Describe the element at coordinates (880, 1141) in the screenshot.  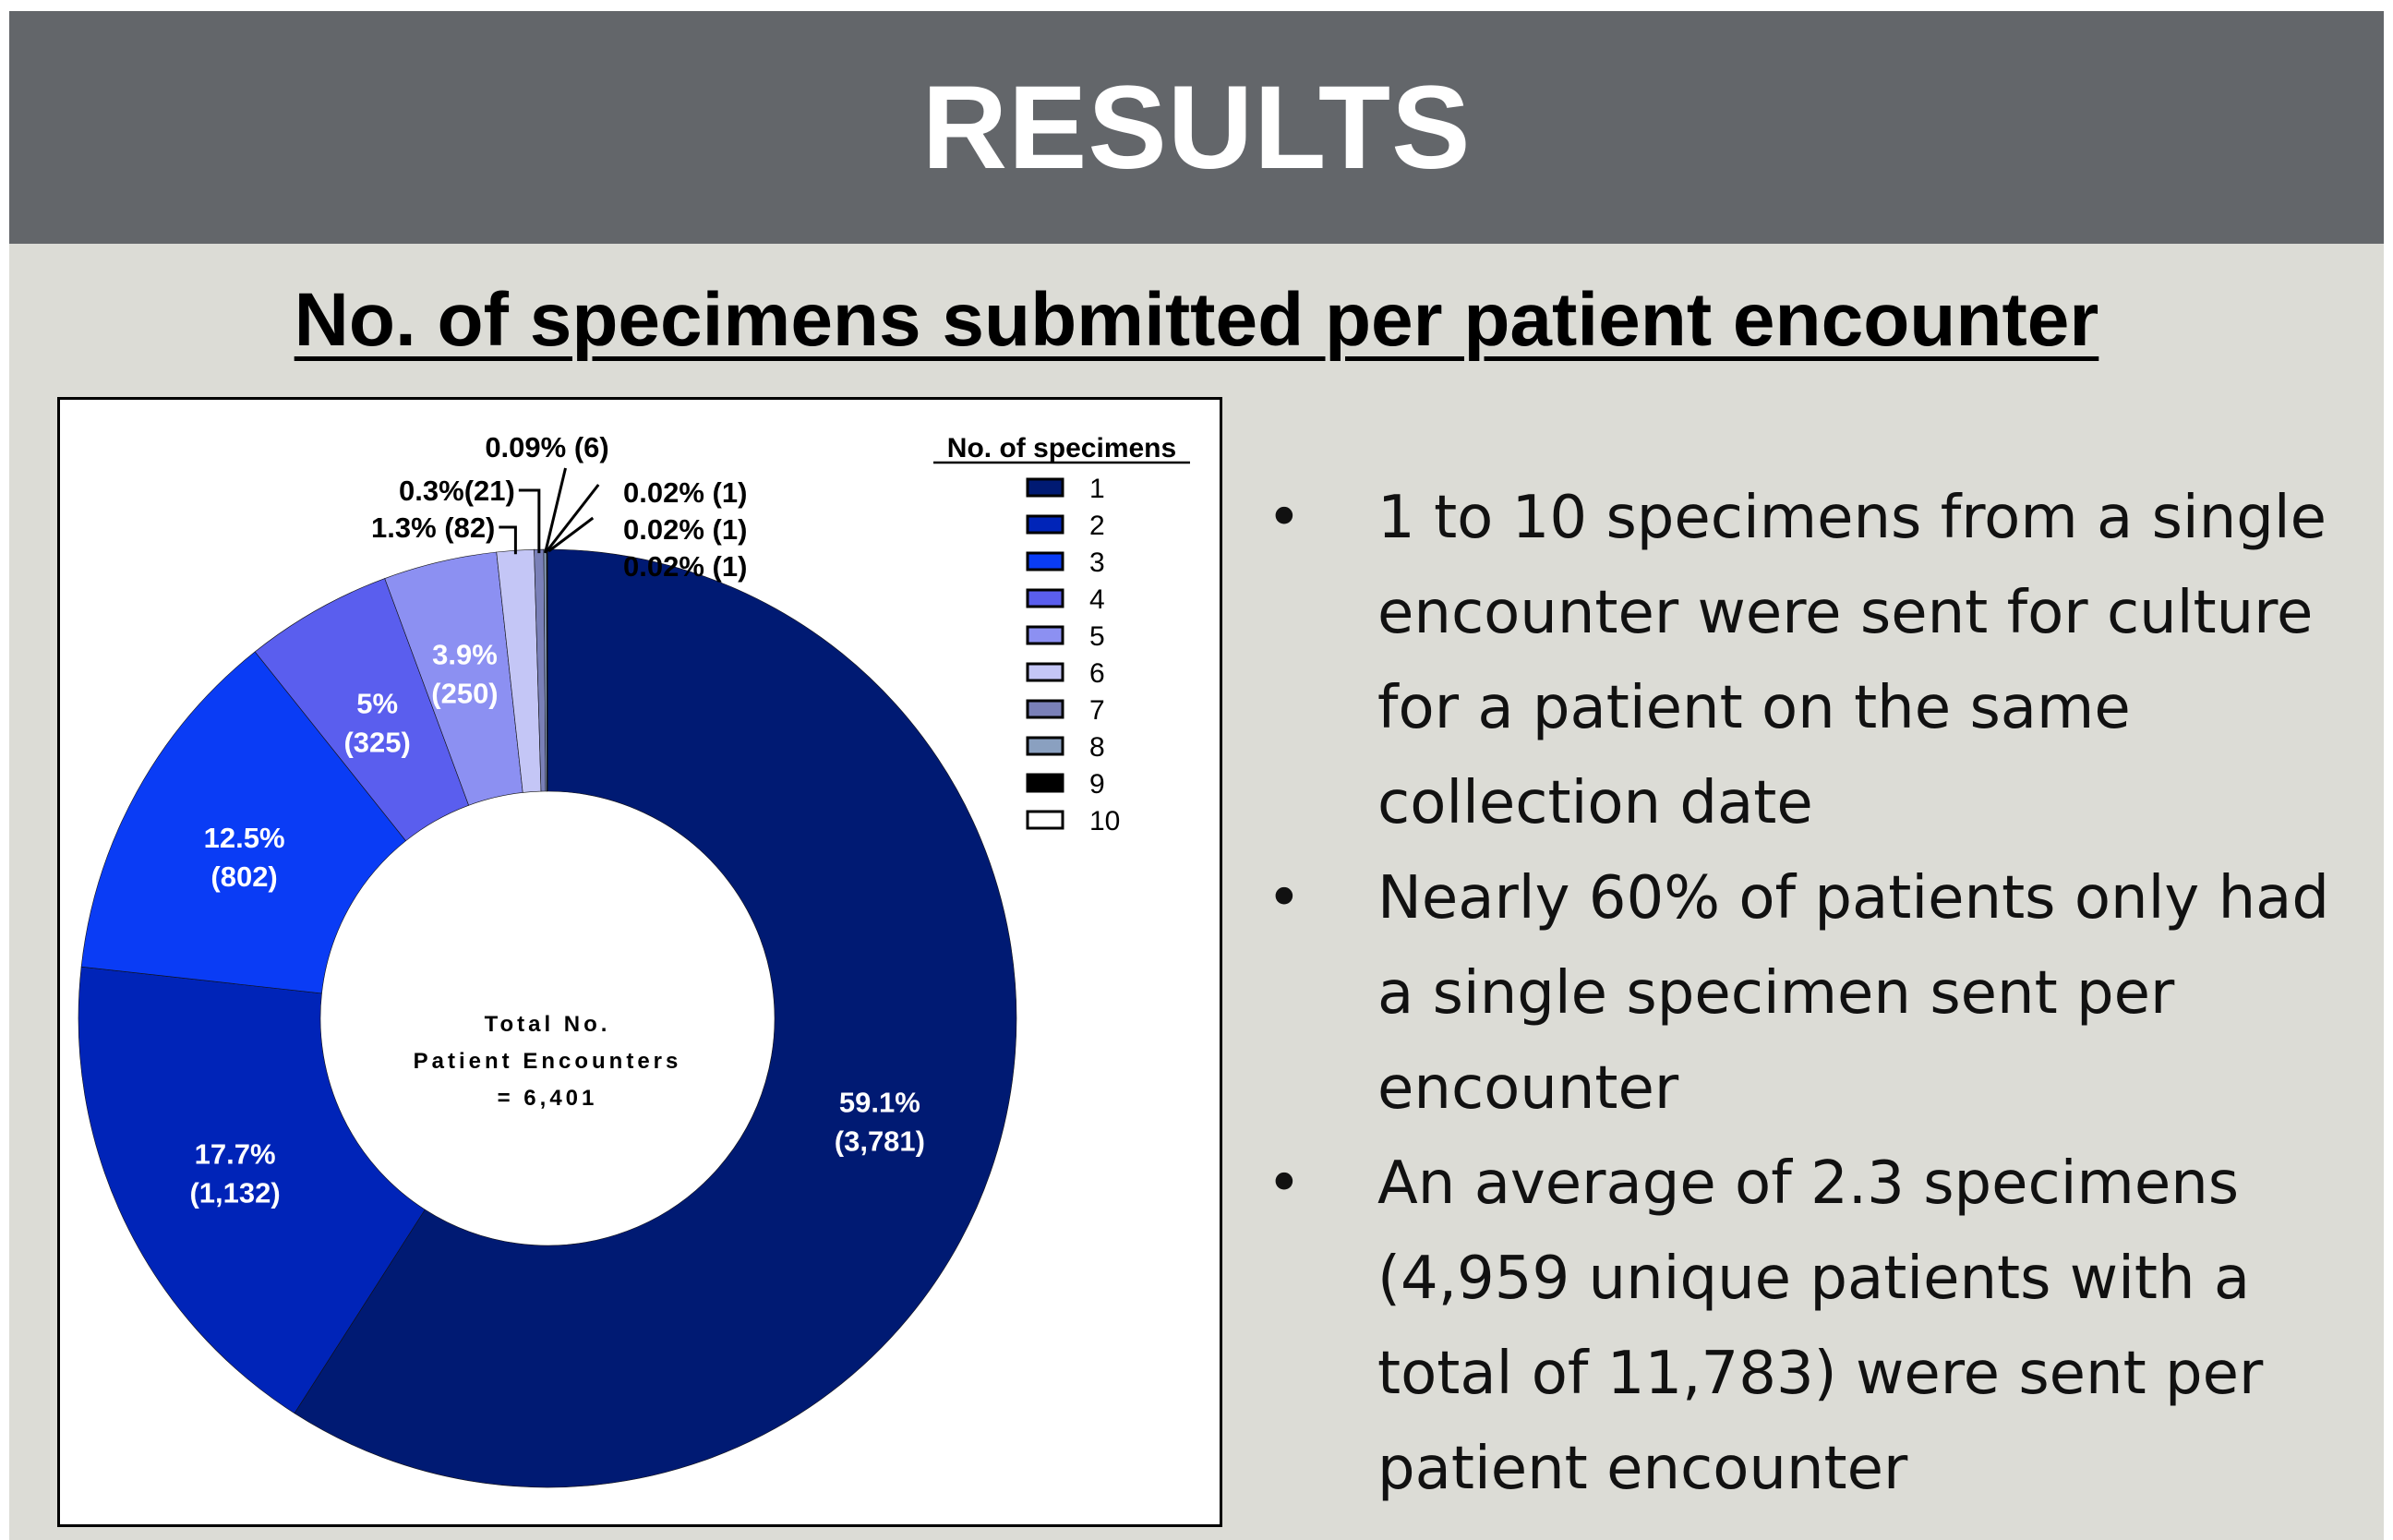
I see `slice-count-label: (3,781)` at that location.